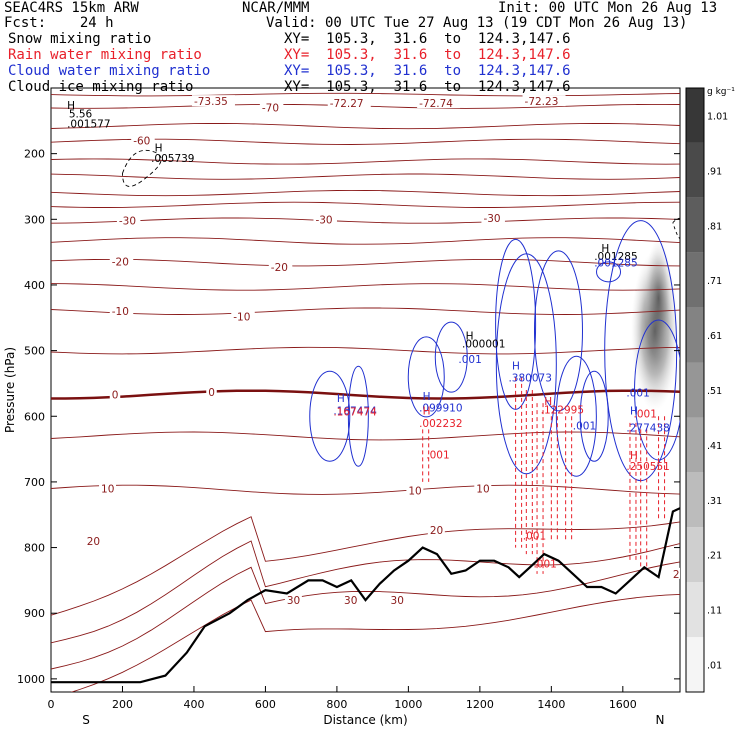 The image size is (740, 740). I want to click on colorbar-unit: g kg⁻¹, so click(721, 92).